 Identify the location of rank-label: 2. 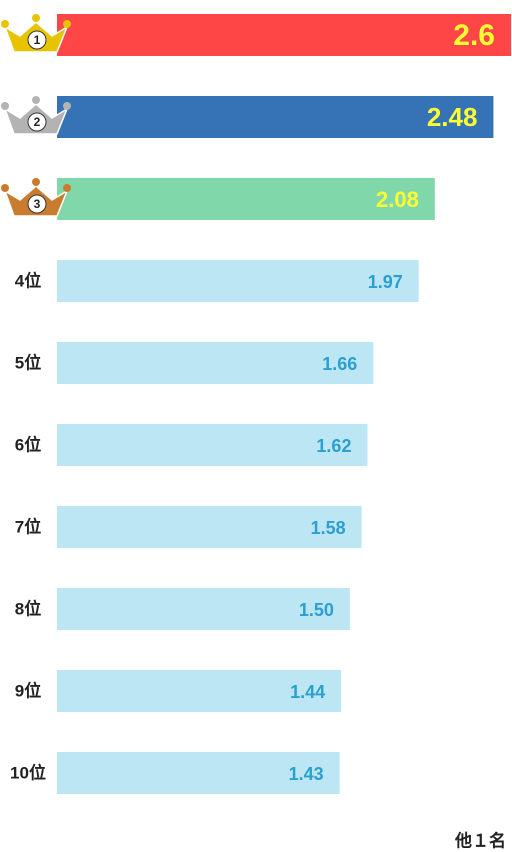
(37, 122).